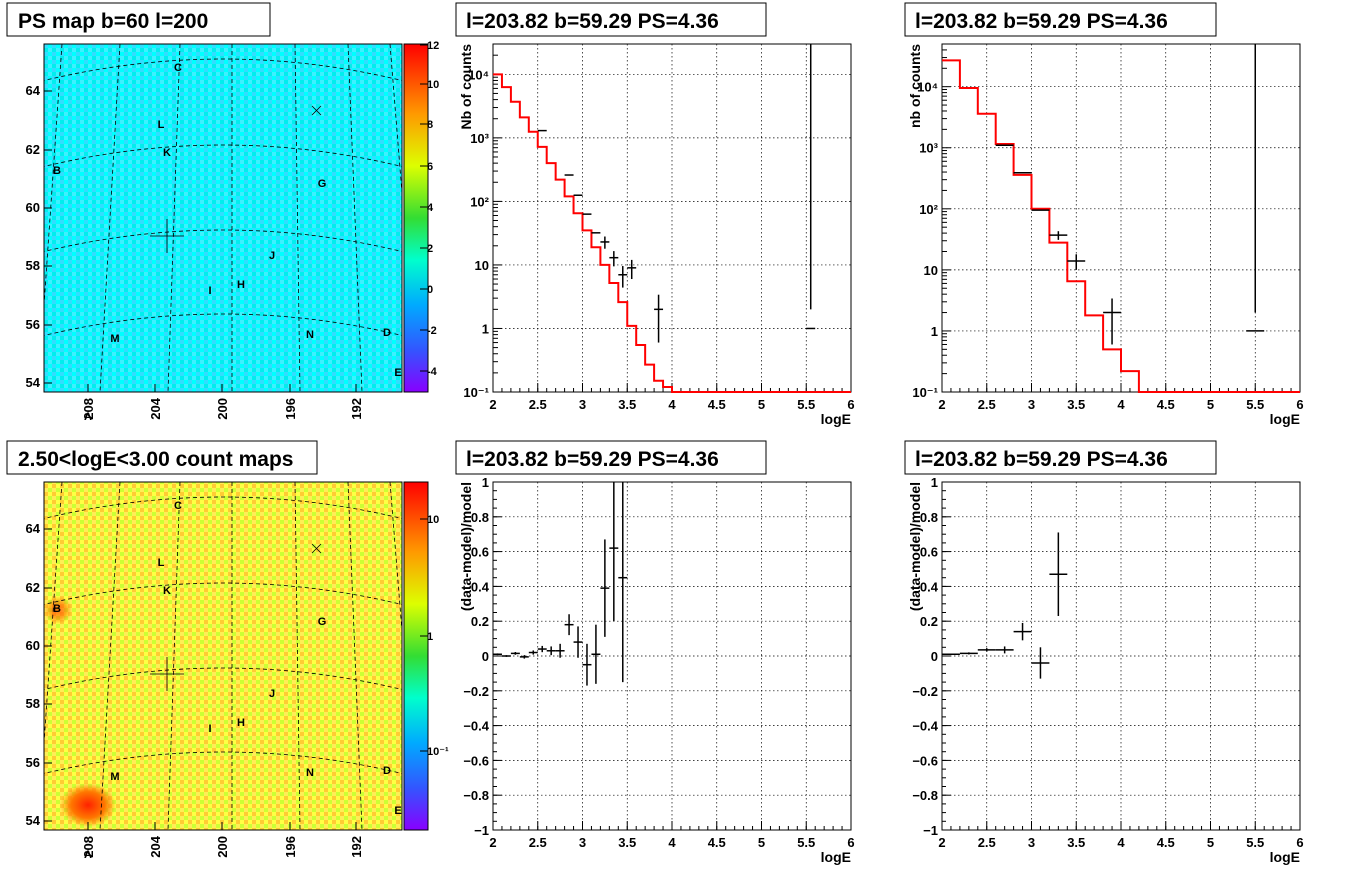  Describe the element at coordinates (430, 125) in the screenshot. I see `colorbar-tick-label: 8` at that location.